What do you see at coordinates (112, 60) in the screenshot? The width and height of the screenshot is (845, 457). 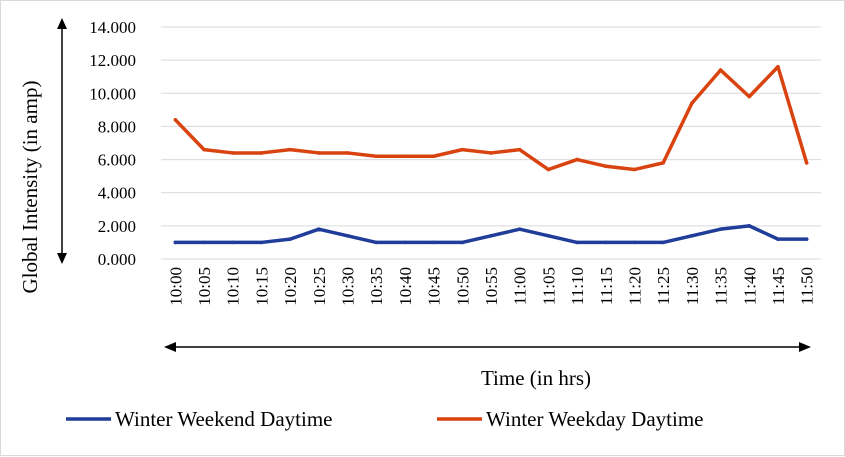 I see `y-tick-label: 12.000` at bounding box center [112, 60].